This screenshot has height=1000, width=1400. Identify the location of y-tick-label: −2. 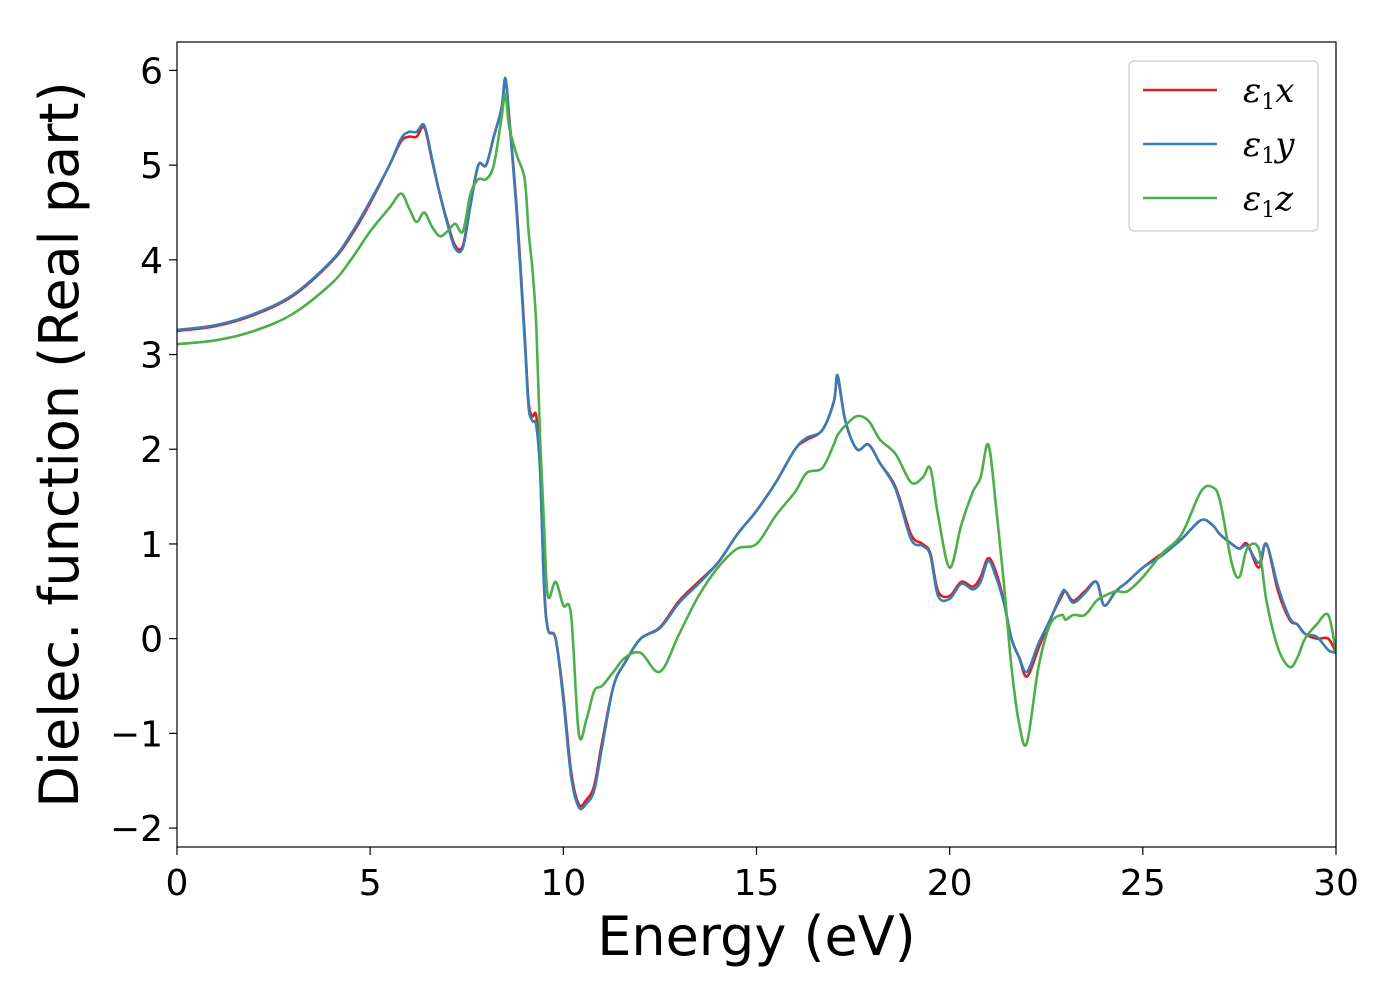
(136, 829).